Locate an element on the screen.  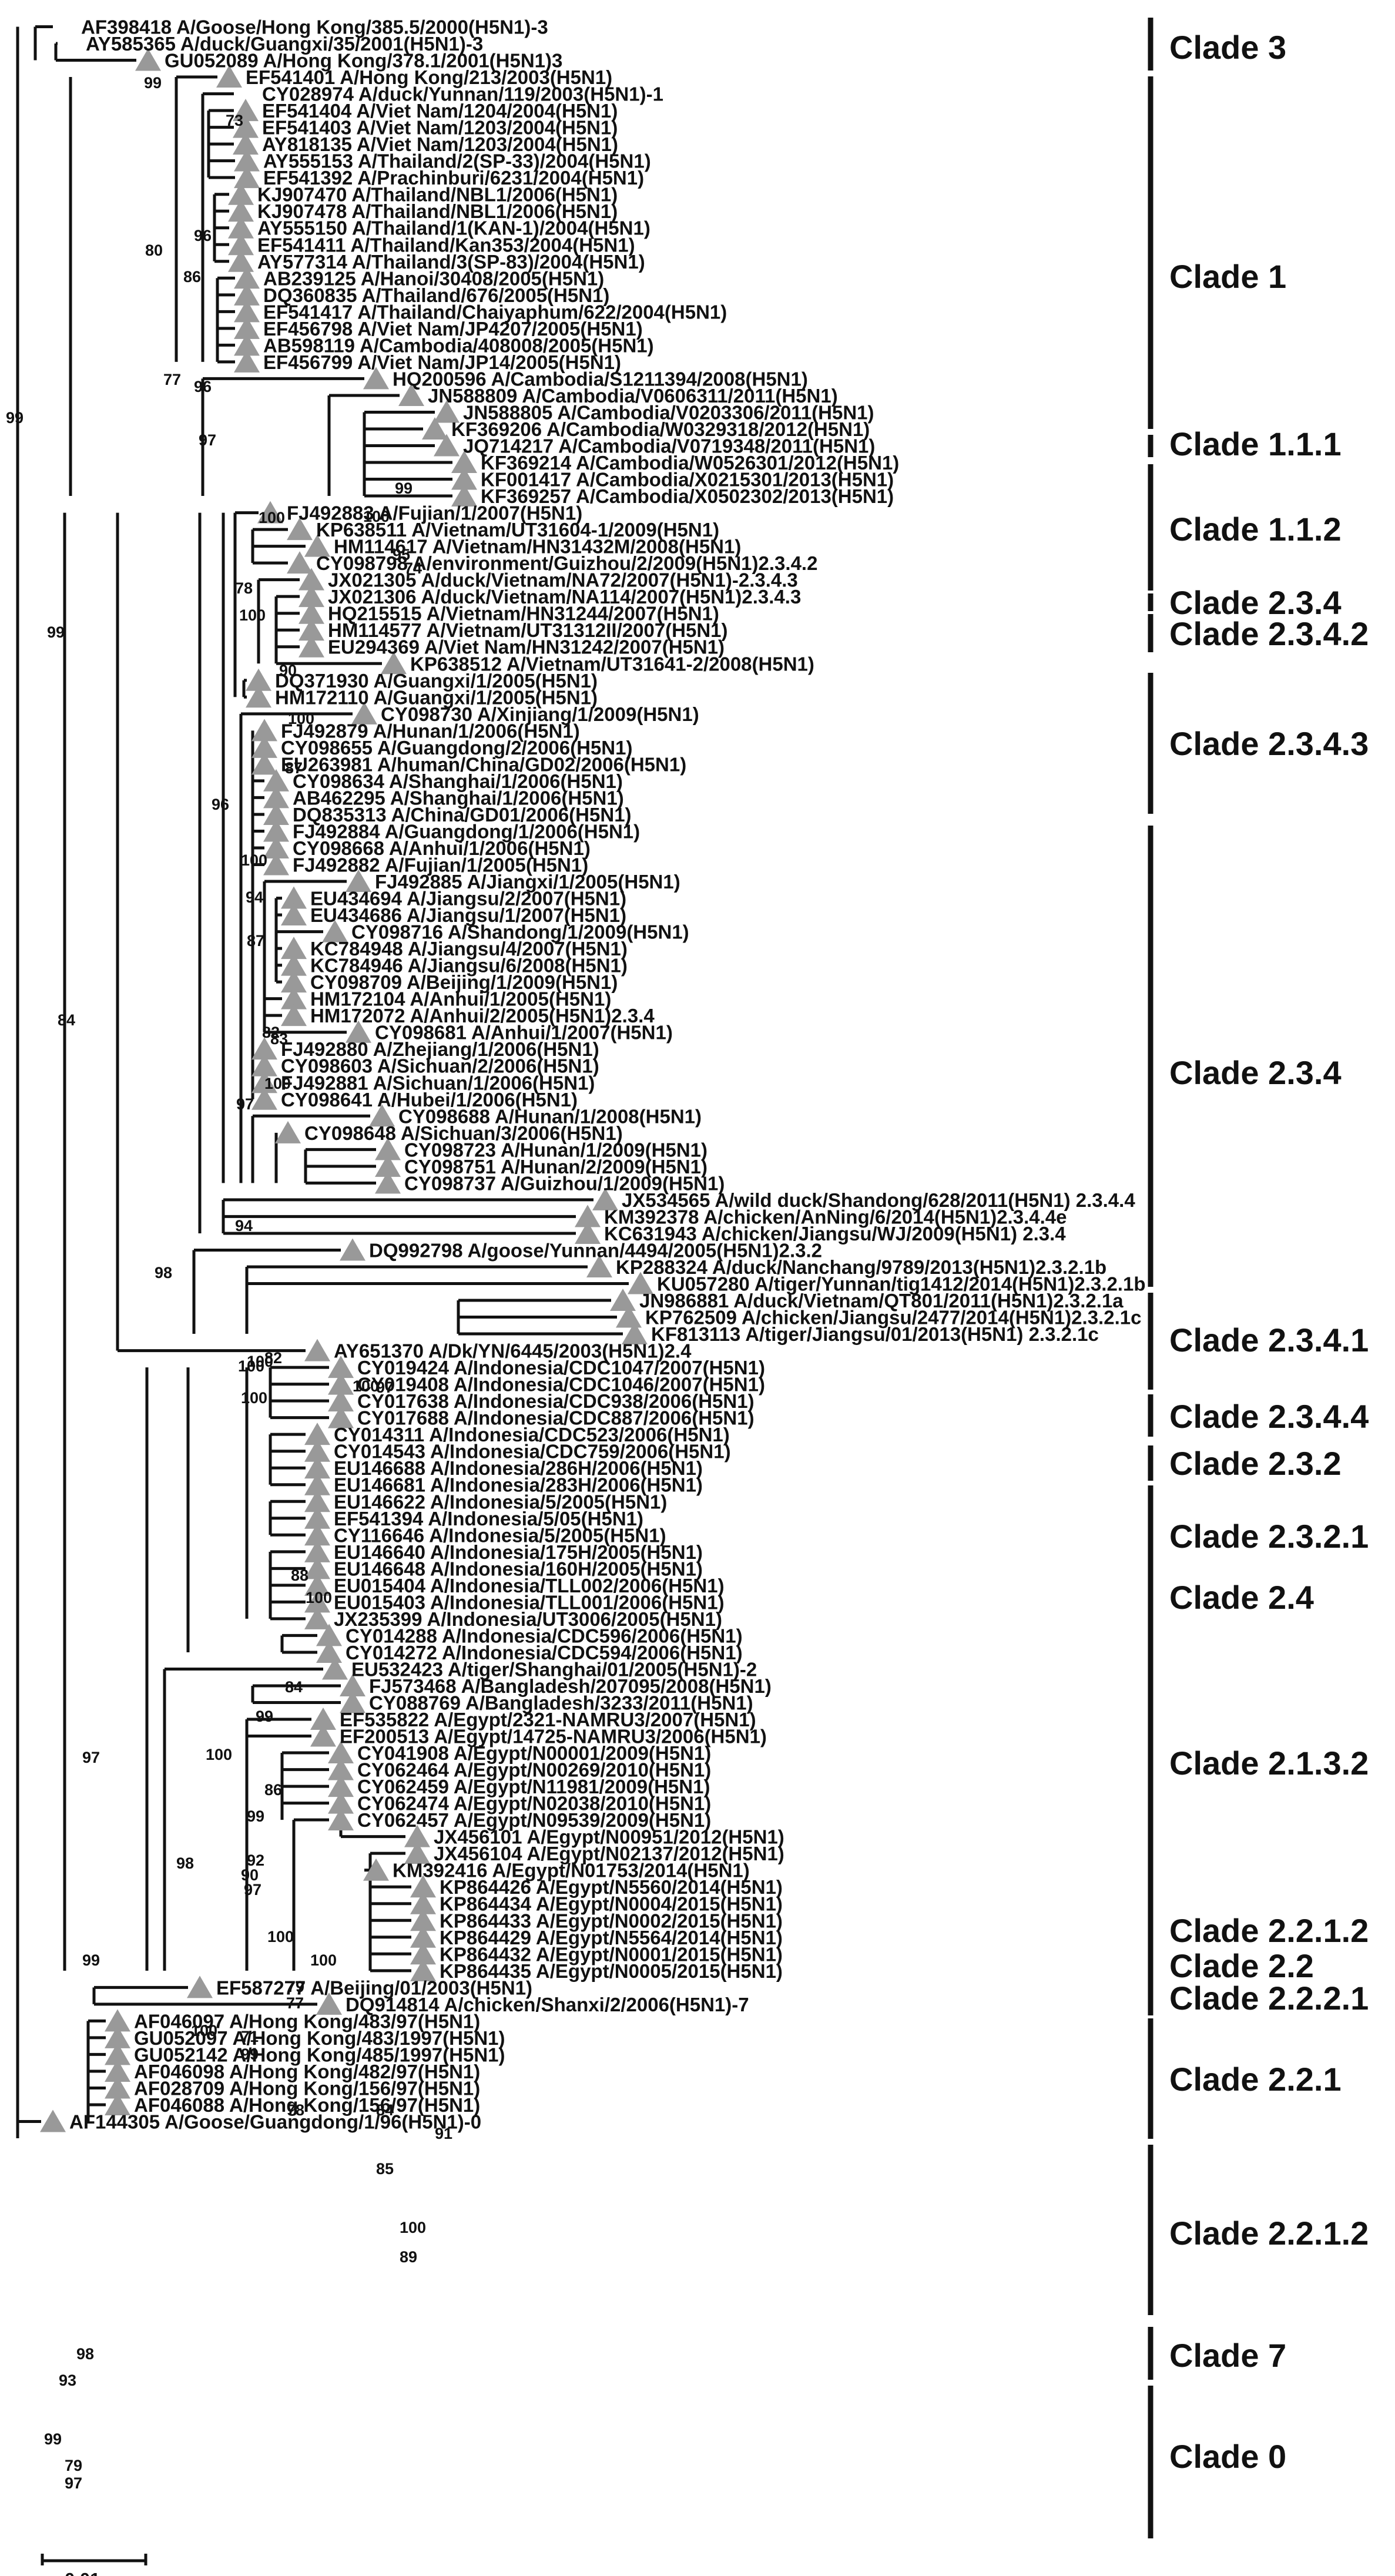
leaf-label: EU146640 A/Indonesia/175H/2005(H5N1) is located at coordinates (518, 1552).